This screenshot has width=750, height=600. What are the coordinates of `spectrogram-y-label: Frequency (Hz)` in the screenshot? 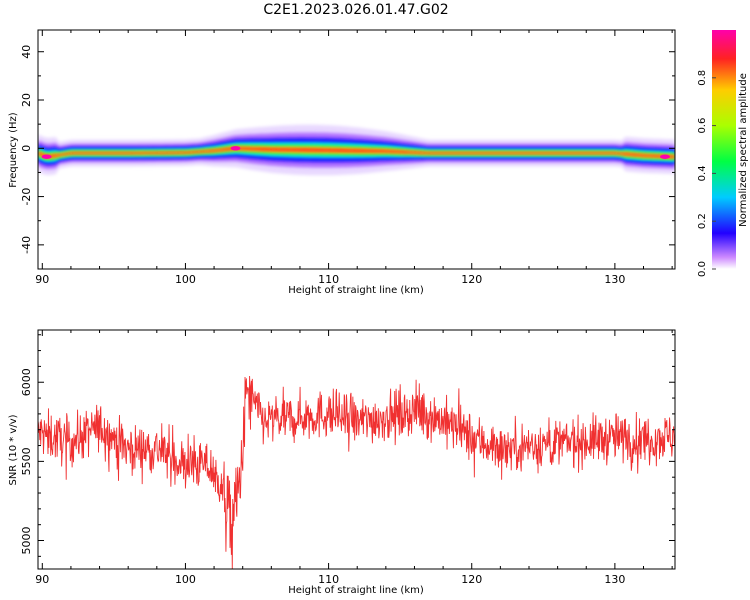 It's located at (13, 150).